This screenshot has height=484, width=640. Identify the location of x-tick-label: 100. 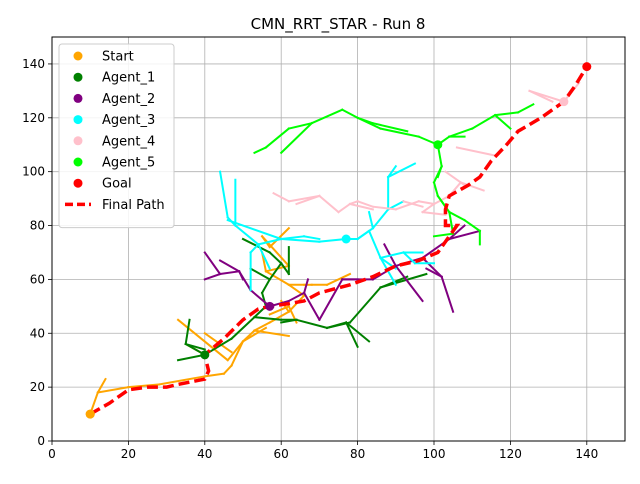
(434, 454).